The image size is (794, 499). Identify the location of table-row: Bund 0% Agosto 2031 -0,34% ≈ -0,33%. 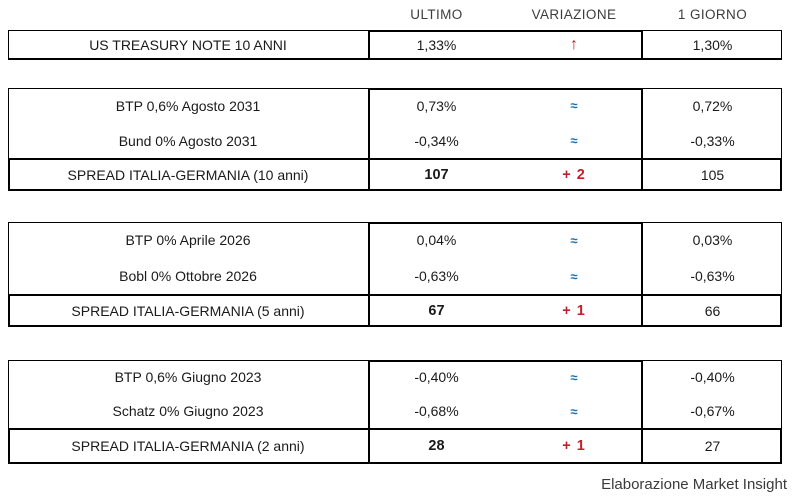
(395, 140).